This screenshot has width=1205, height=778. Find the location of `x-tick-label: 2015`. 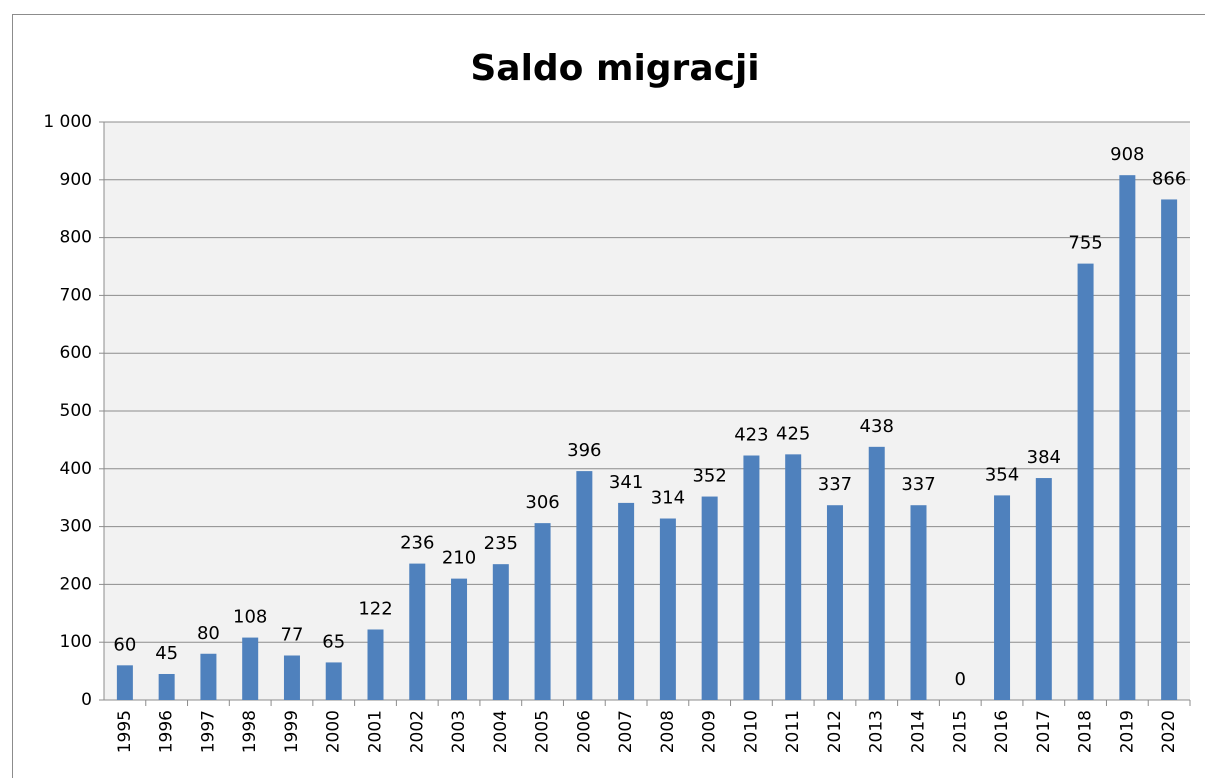

x-tick-label: 2015 is located at coordinates (960, 731).